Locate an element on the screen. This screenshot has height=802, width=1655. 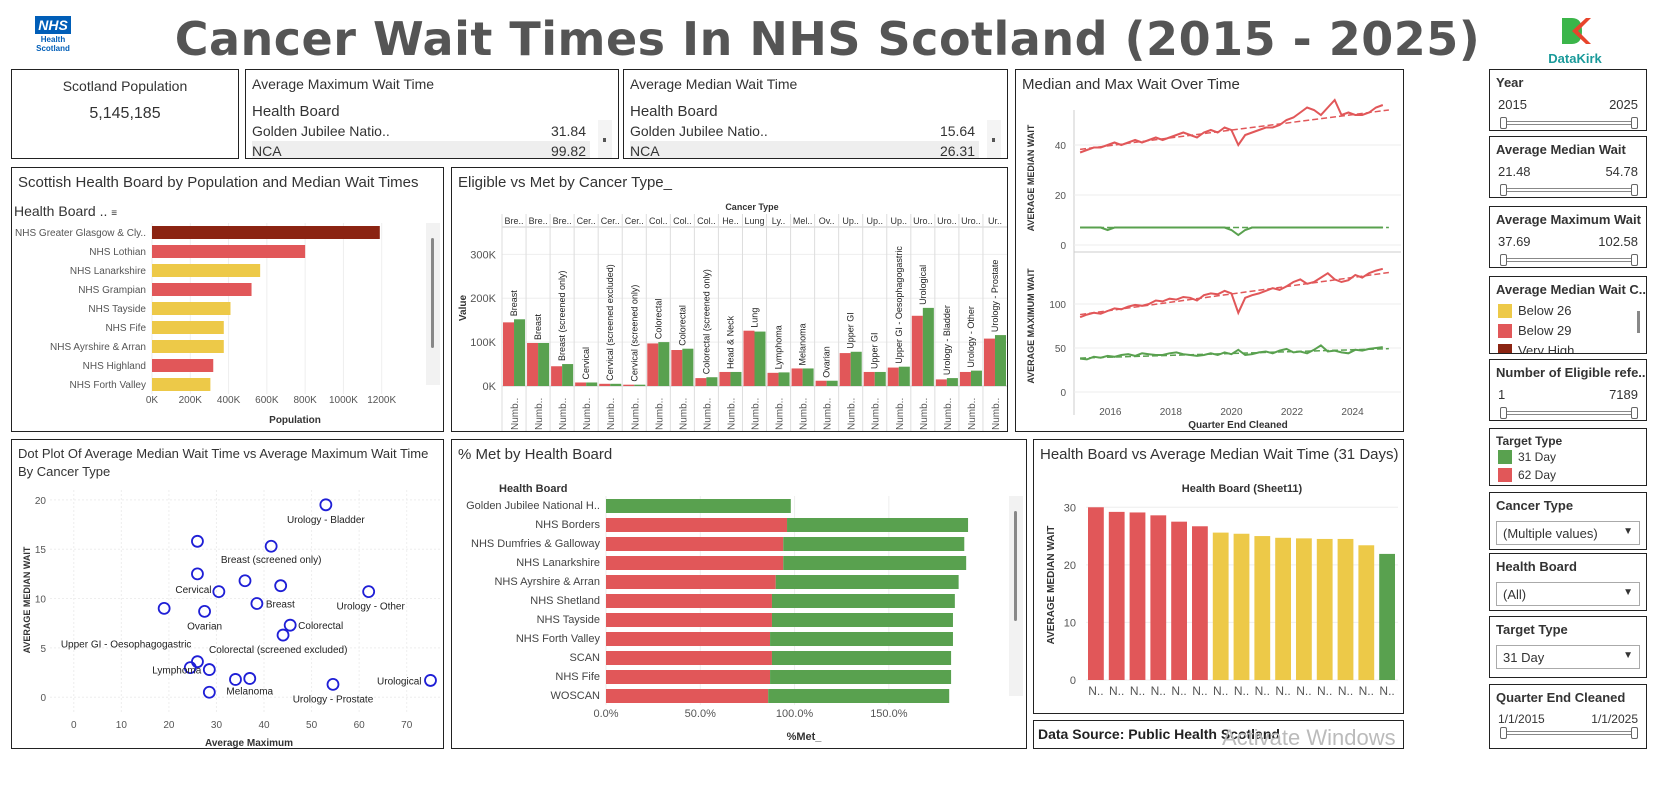
x-tick-label: 40 is located at coordinates (264, 725).